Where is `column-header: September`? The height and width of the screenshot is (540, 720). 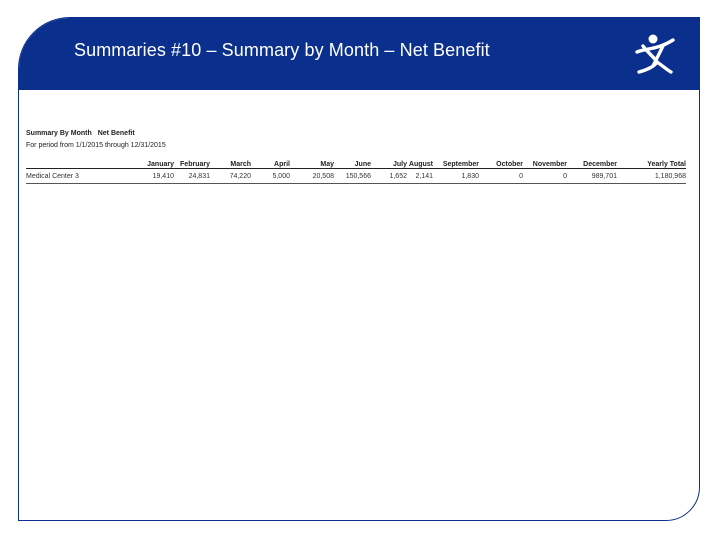 column-header: September is located at coordinates (456, 162).